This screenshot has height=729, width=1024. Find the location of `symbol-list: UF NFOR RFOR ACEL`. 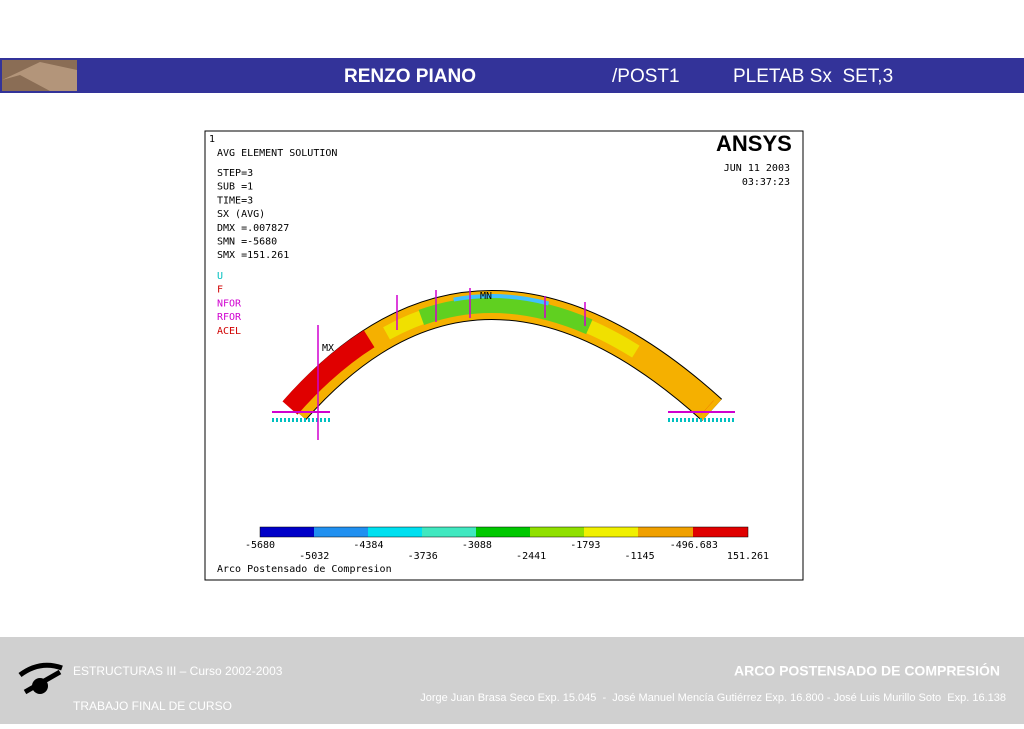

symbol-list: UF NFOR RFOR ACEL is located at coordinates (229, 304).